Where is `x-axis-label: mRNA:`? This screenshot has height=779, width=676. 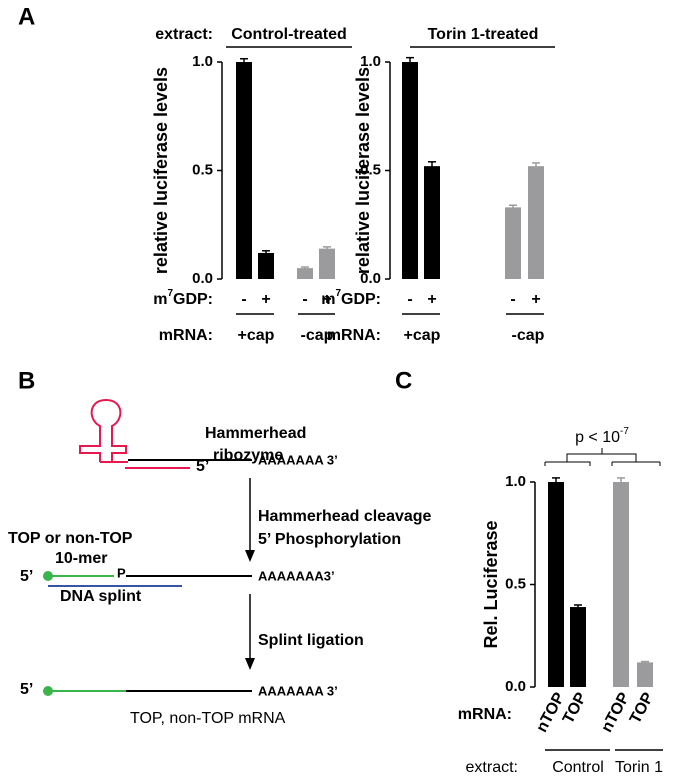 x-axis-label: mRNA: is located at coordinates (485, 714).